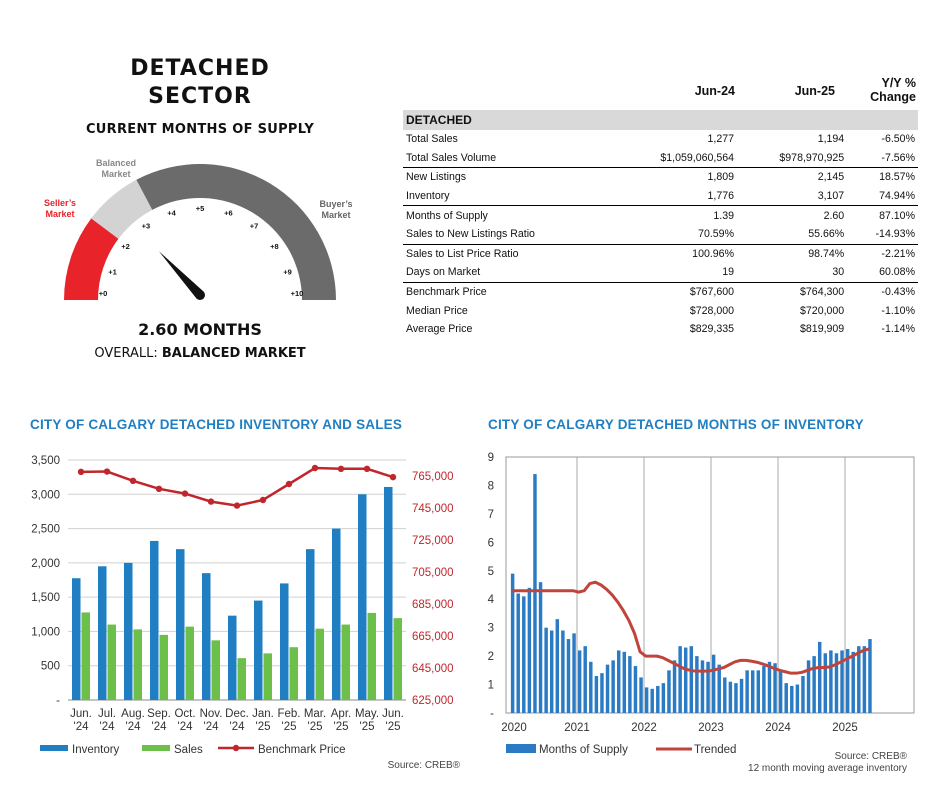 Image resolution: width=943 pixels, height=800 pixels. What do you see at coordinates (182, 276) in the screenshot?
I see `gauge-needle` at bounding box center [182, 276].